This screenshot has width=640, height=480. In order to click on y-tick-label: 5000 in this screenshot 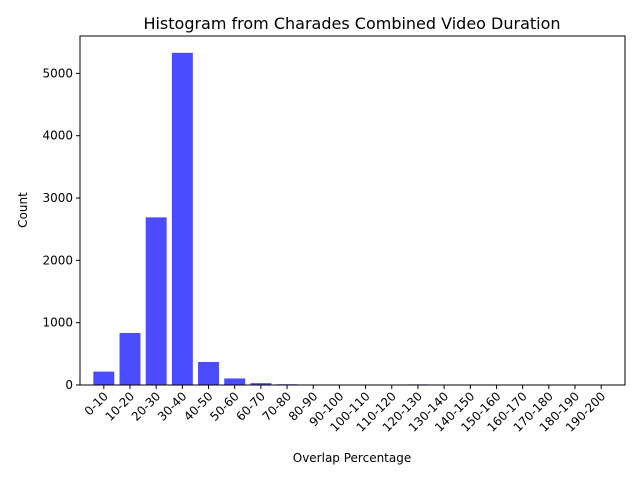, I will do `click(57, 73)`.